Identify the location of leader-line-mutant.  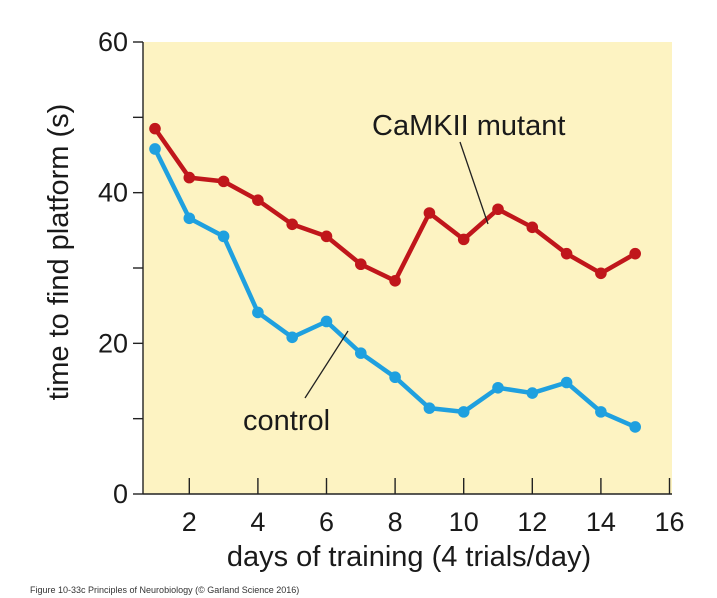
(474, 183).